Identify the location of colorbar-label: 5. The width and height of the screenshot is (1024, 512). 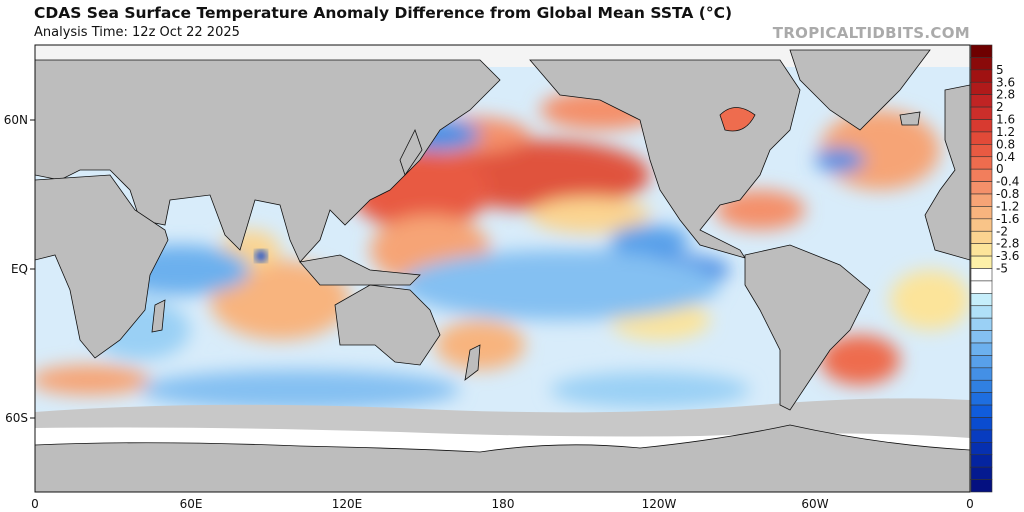
(1000, 70).